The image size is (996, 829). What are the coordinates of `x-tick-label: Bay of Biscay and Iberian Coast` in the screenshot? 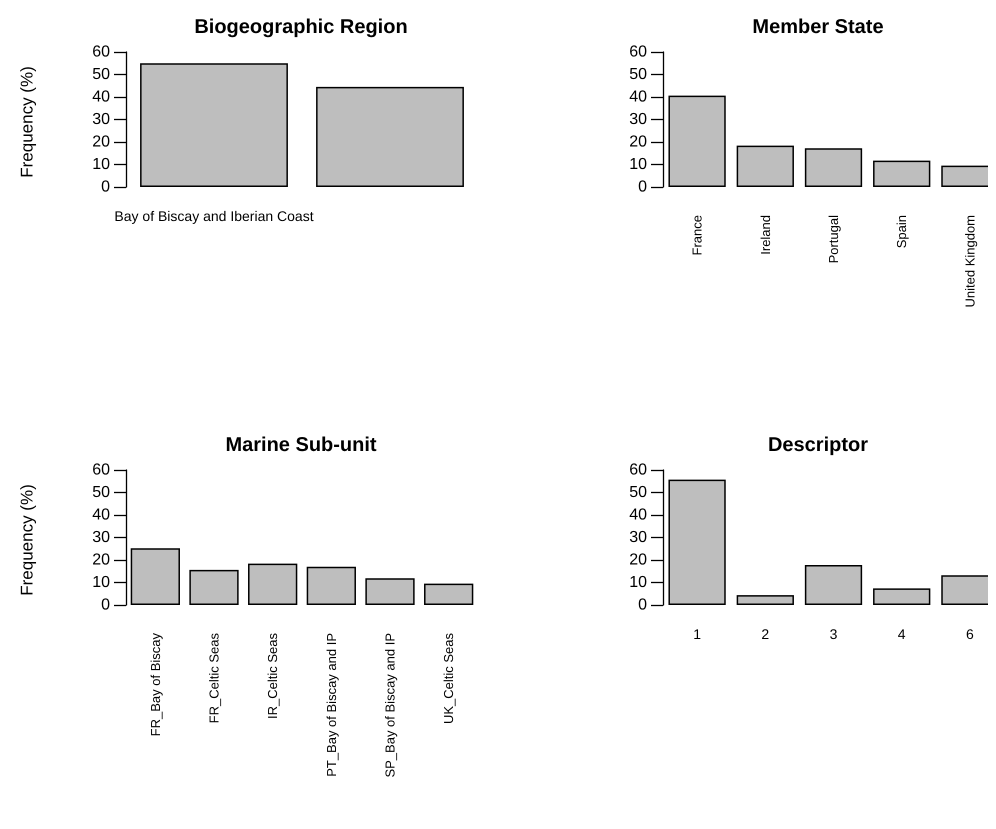 It's located at (214, 216).